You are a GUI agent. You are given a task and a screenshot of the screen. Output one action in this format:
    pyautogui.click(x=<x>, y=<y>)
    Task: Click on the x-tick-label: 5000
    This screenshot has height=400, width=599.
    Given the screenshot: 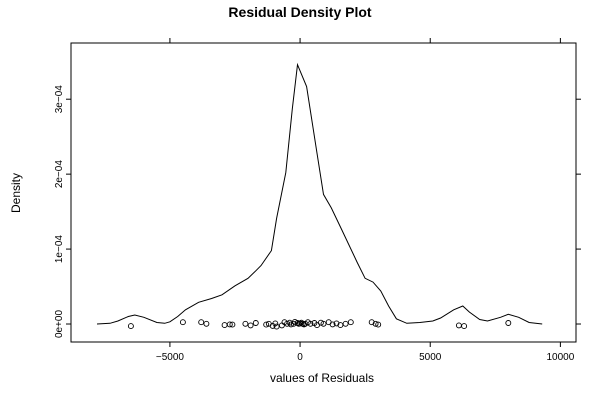 What is the action you would take?
    pyautogui.click(x=430, y=357)
    